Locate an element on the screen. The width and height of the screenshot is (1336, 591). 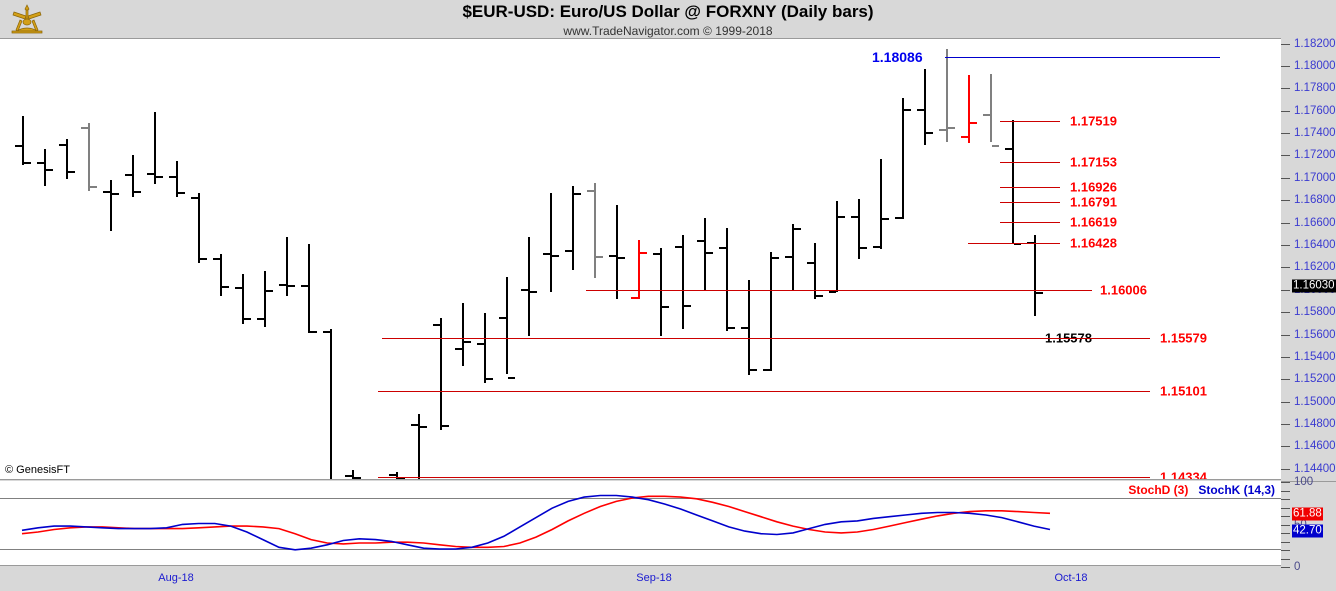
price-axis-label: 1.18000 is located at coordinates (1315, 65).